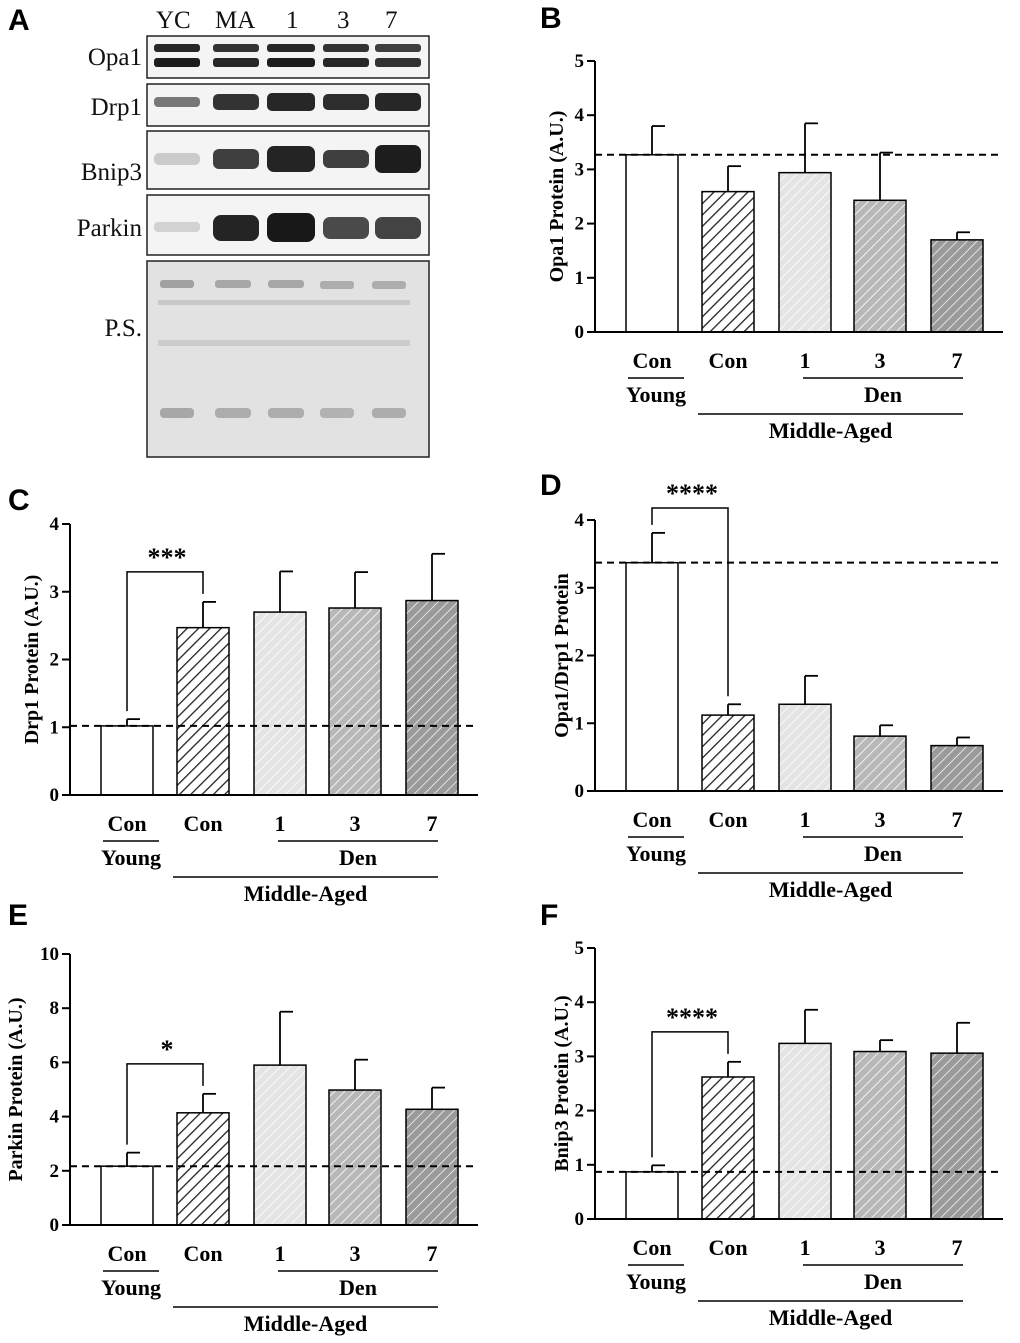  Describe the element at coordinates (343, 20) in the screenshot. I see `lane-label-3: 3` at that location.